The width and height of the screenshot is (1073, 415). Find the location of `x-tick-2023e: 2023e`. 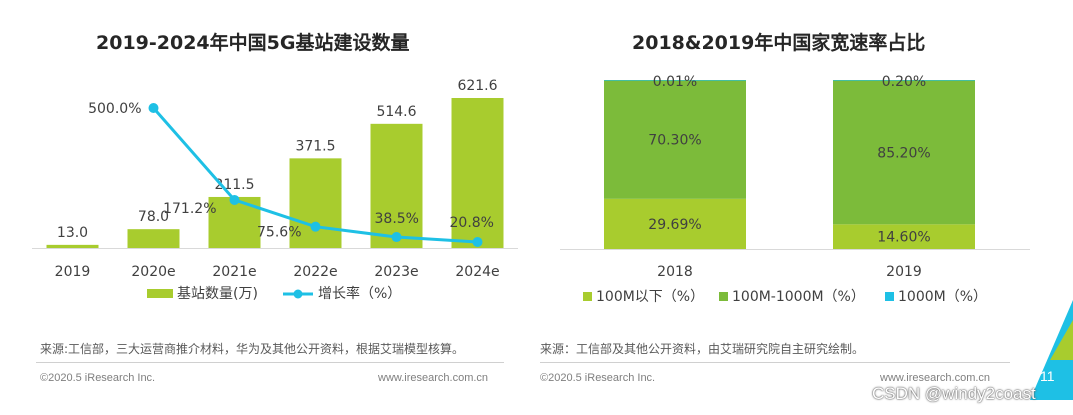

x-tick-2023e: 2023e is located at coordinates (396, 272).